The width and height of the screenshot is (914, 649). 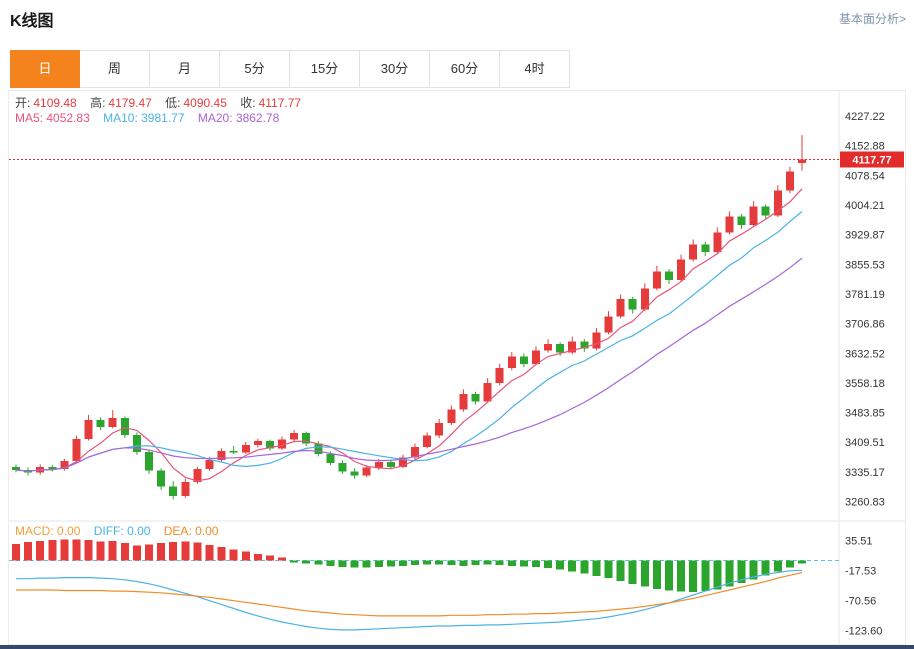 What do you see at coordinates (395, 69) in the screenshot?
I see `tab-30min: 30分` at bounding box center [395, 69].